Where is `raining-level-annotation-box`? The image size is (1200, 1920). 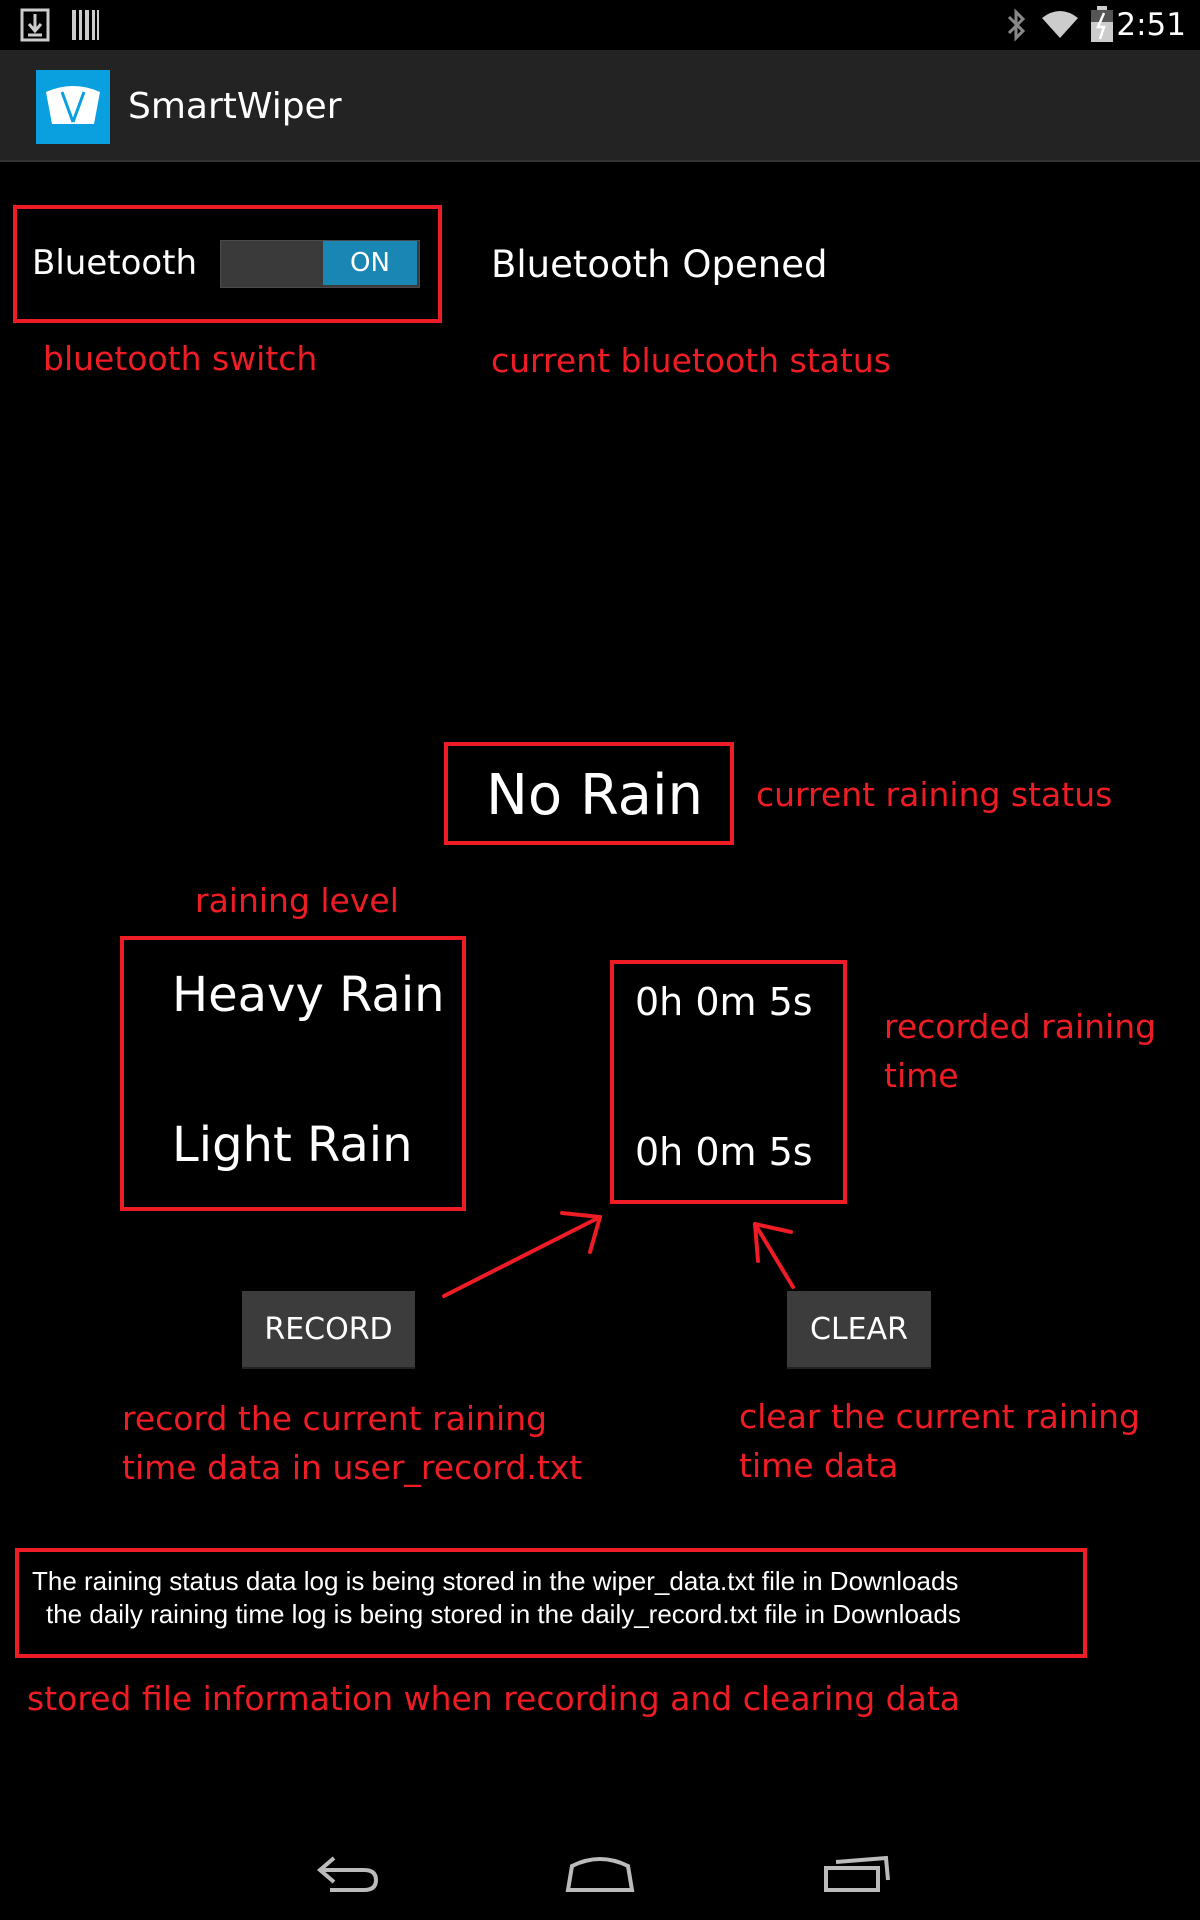 raining-level-annotation-box is located at coordinates (293, 1073).